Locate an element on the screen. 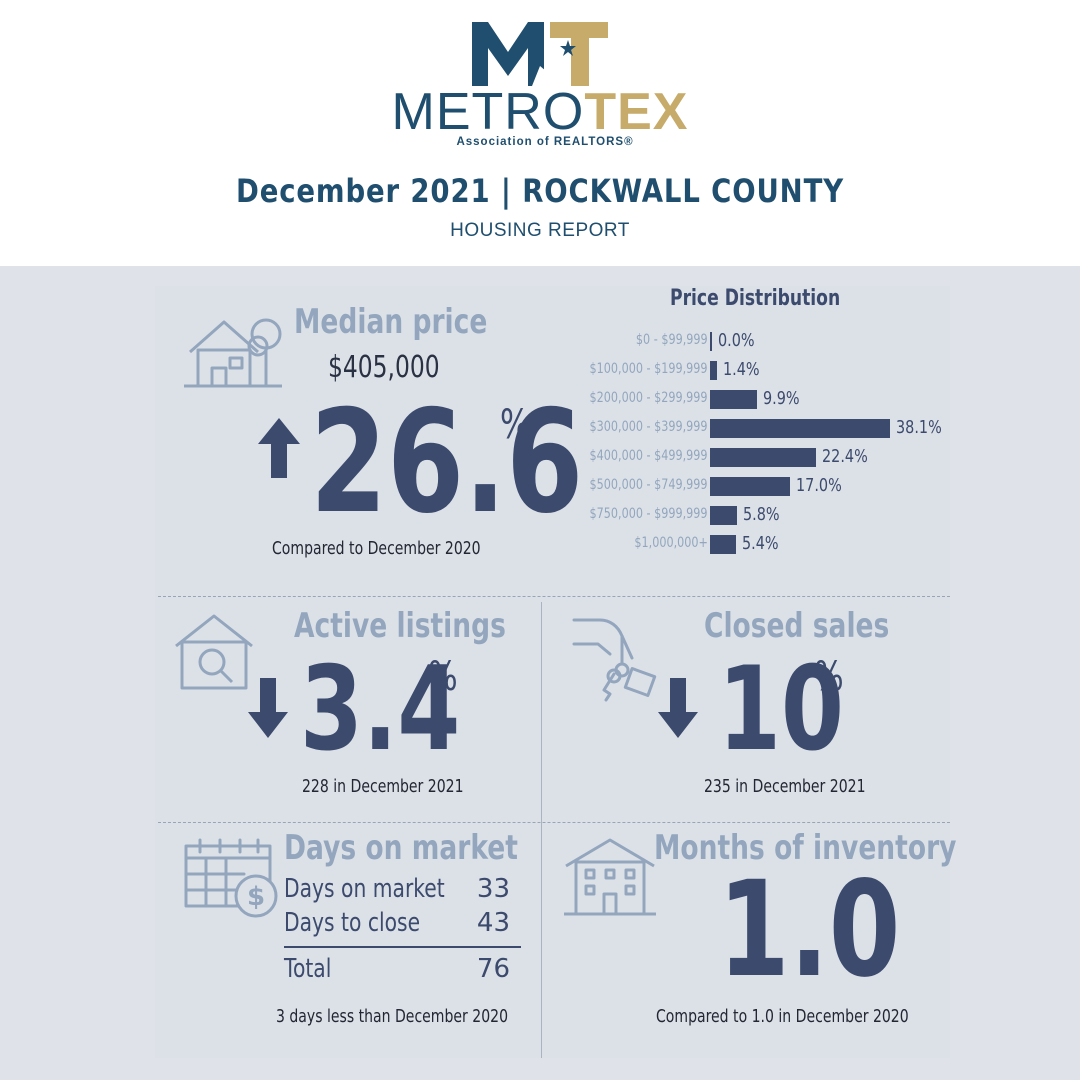 This screenshot has width=1080, height=1080. price-distribution-row: $750,000 - $999,999 5.8% is located at coordinates (745, 515).